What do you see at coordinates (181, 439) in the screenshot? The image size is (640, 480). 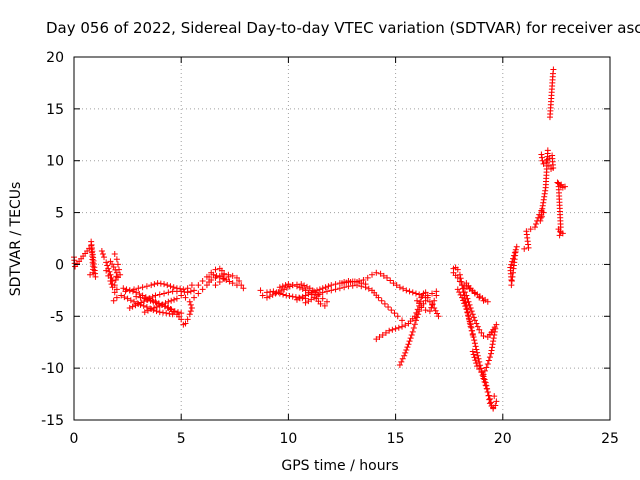 I see `x-tick-label: 5` at bounding box center [181, 439].